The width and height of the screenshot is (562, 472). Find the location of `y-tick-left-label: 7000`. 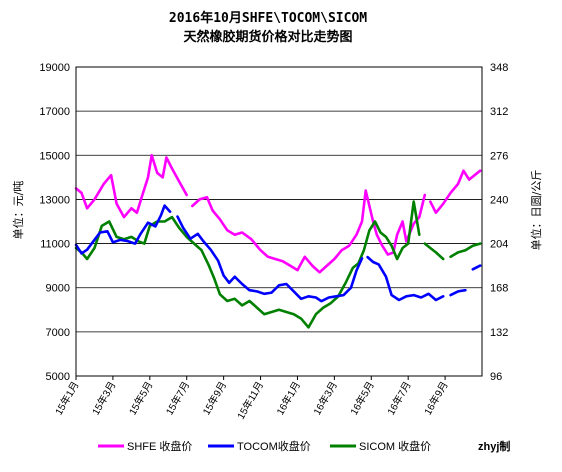

y-tick-left-label: 7000 is located at coordinates (58, 333).